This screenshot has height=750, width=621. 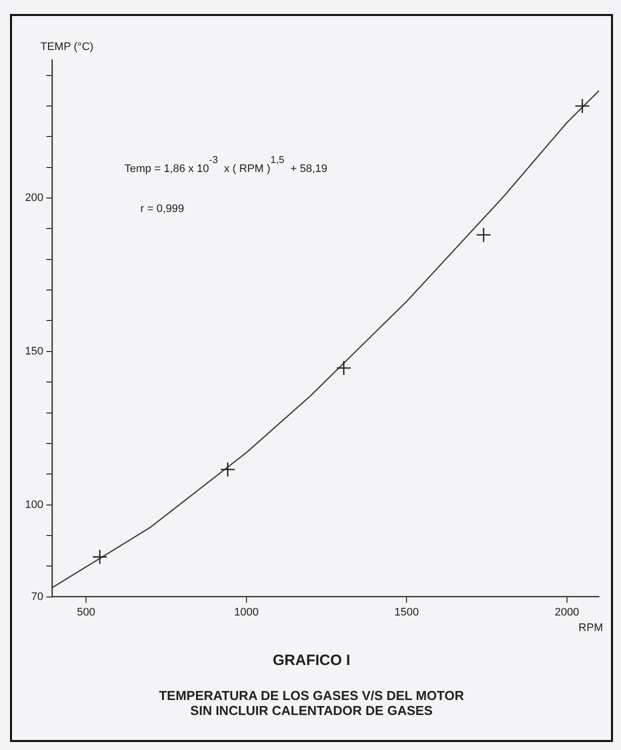 I want to click on text: GRAFICO I, so click(x=312, y=660).